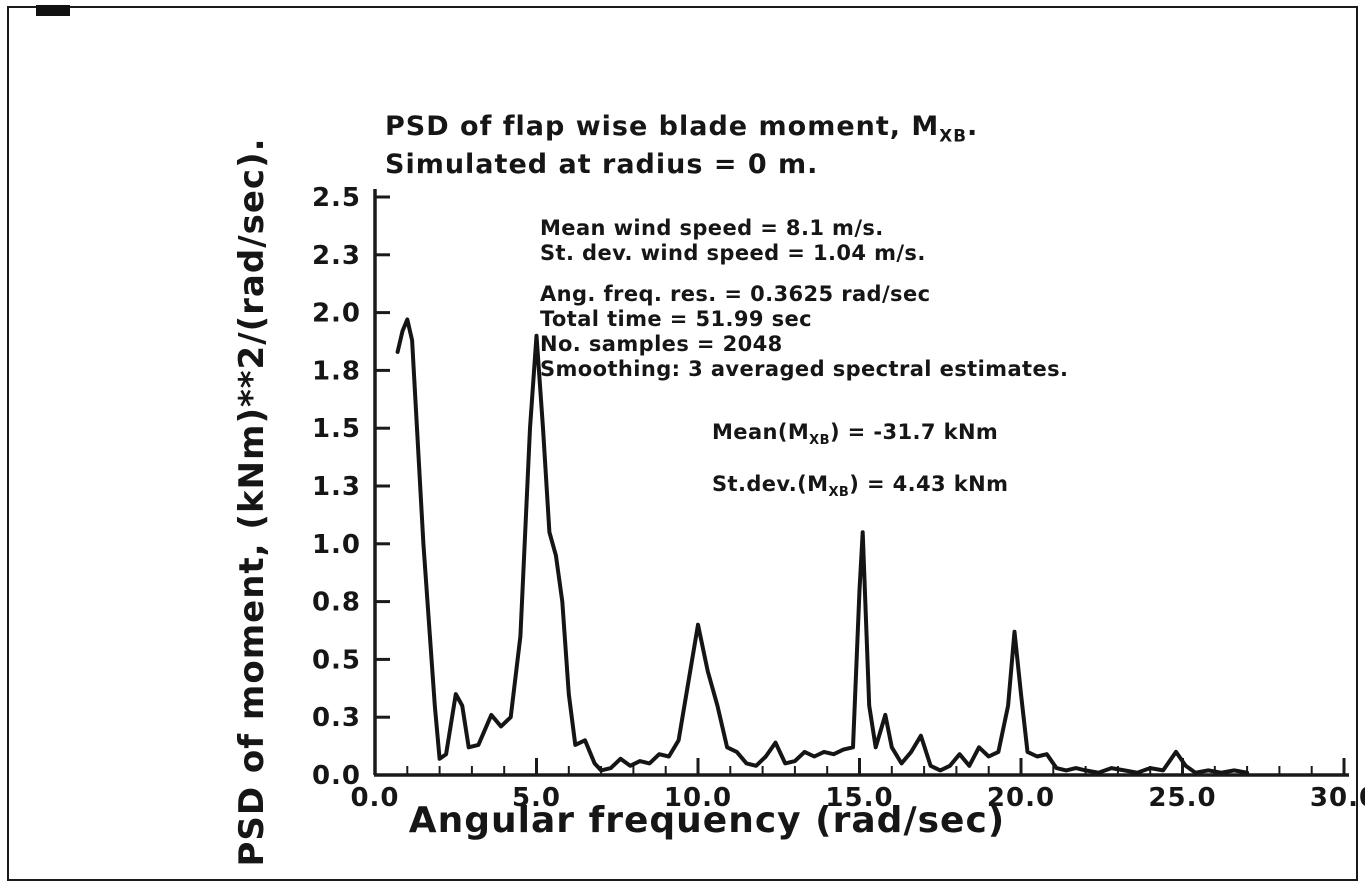 The width and height of the screenshot is (1365, 888). I want to click on tick-label: 10.0, so click(698, 798).